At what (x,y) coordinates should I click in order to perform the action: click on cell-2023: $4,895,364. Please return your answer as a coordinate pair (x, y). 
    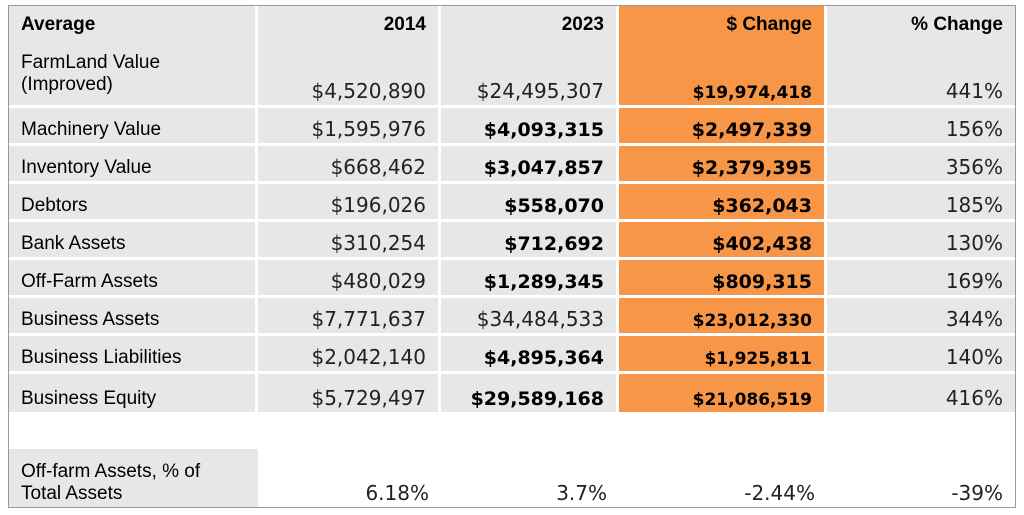
    Looking at the image, I should click on (530, 355).